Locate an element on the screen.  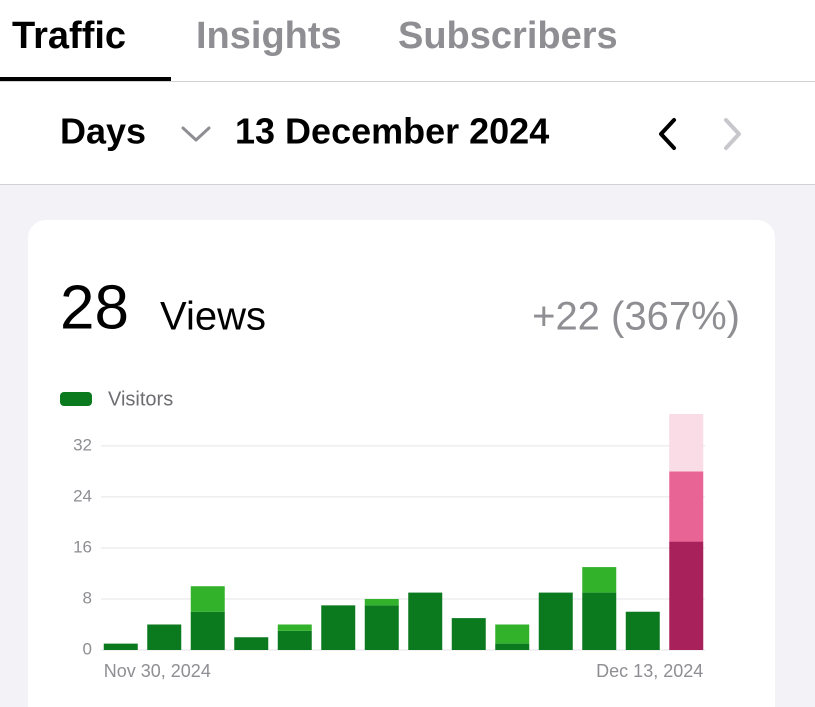
dropdown-chevron is located at coordinates (196, 134).